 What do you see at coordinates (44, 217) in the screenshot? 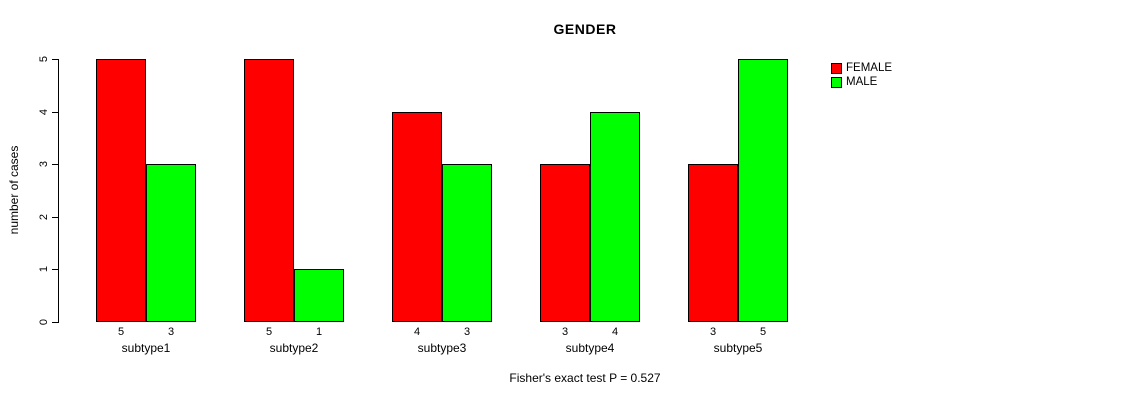
I see `y-tick-label: 2` at bounding box center [44, 217].